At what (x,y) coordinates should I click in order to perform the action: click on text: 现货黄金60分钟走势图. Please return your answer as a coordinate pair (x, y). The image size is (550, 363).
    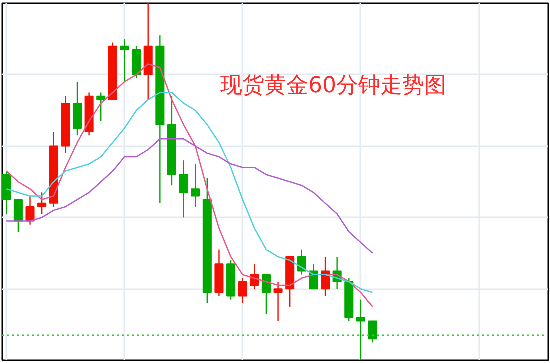
    Looking at the image, I should click on (333, 86).